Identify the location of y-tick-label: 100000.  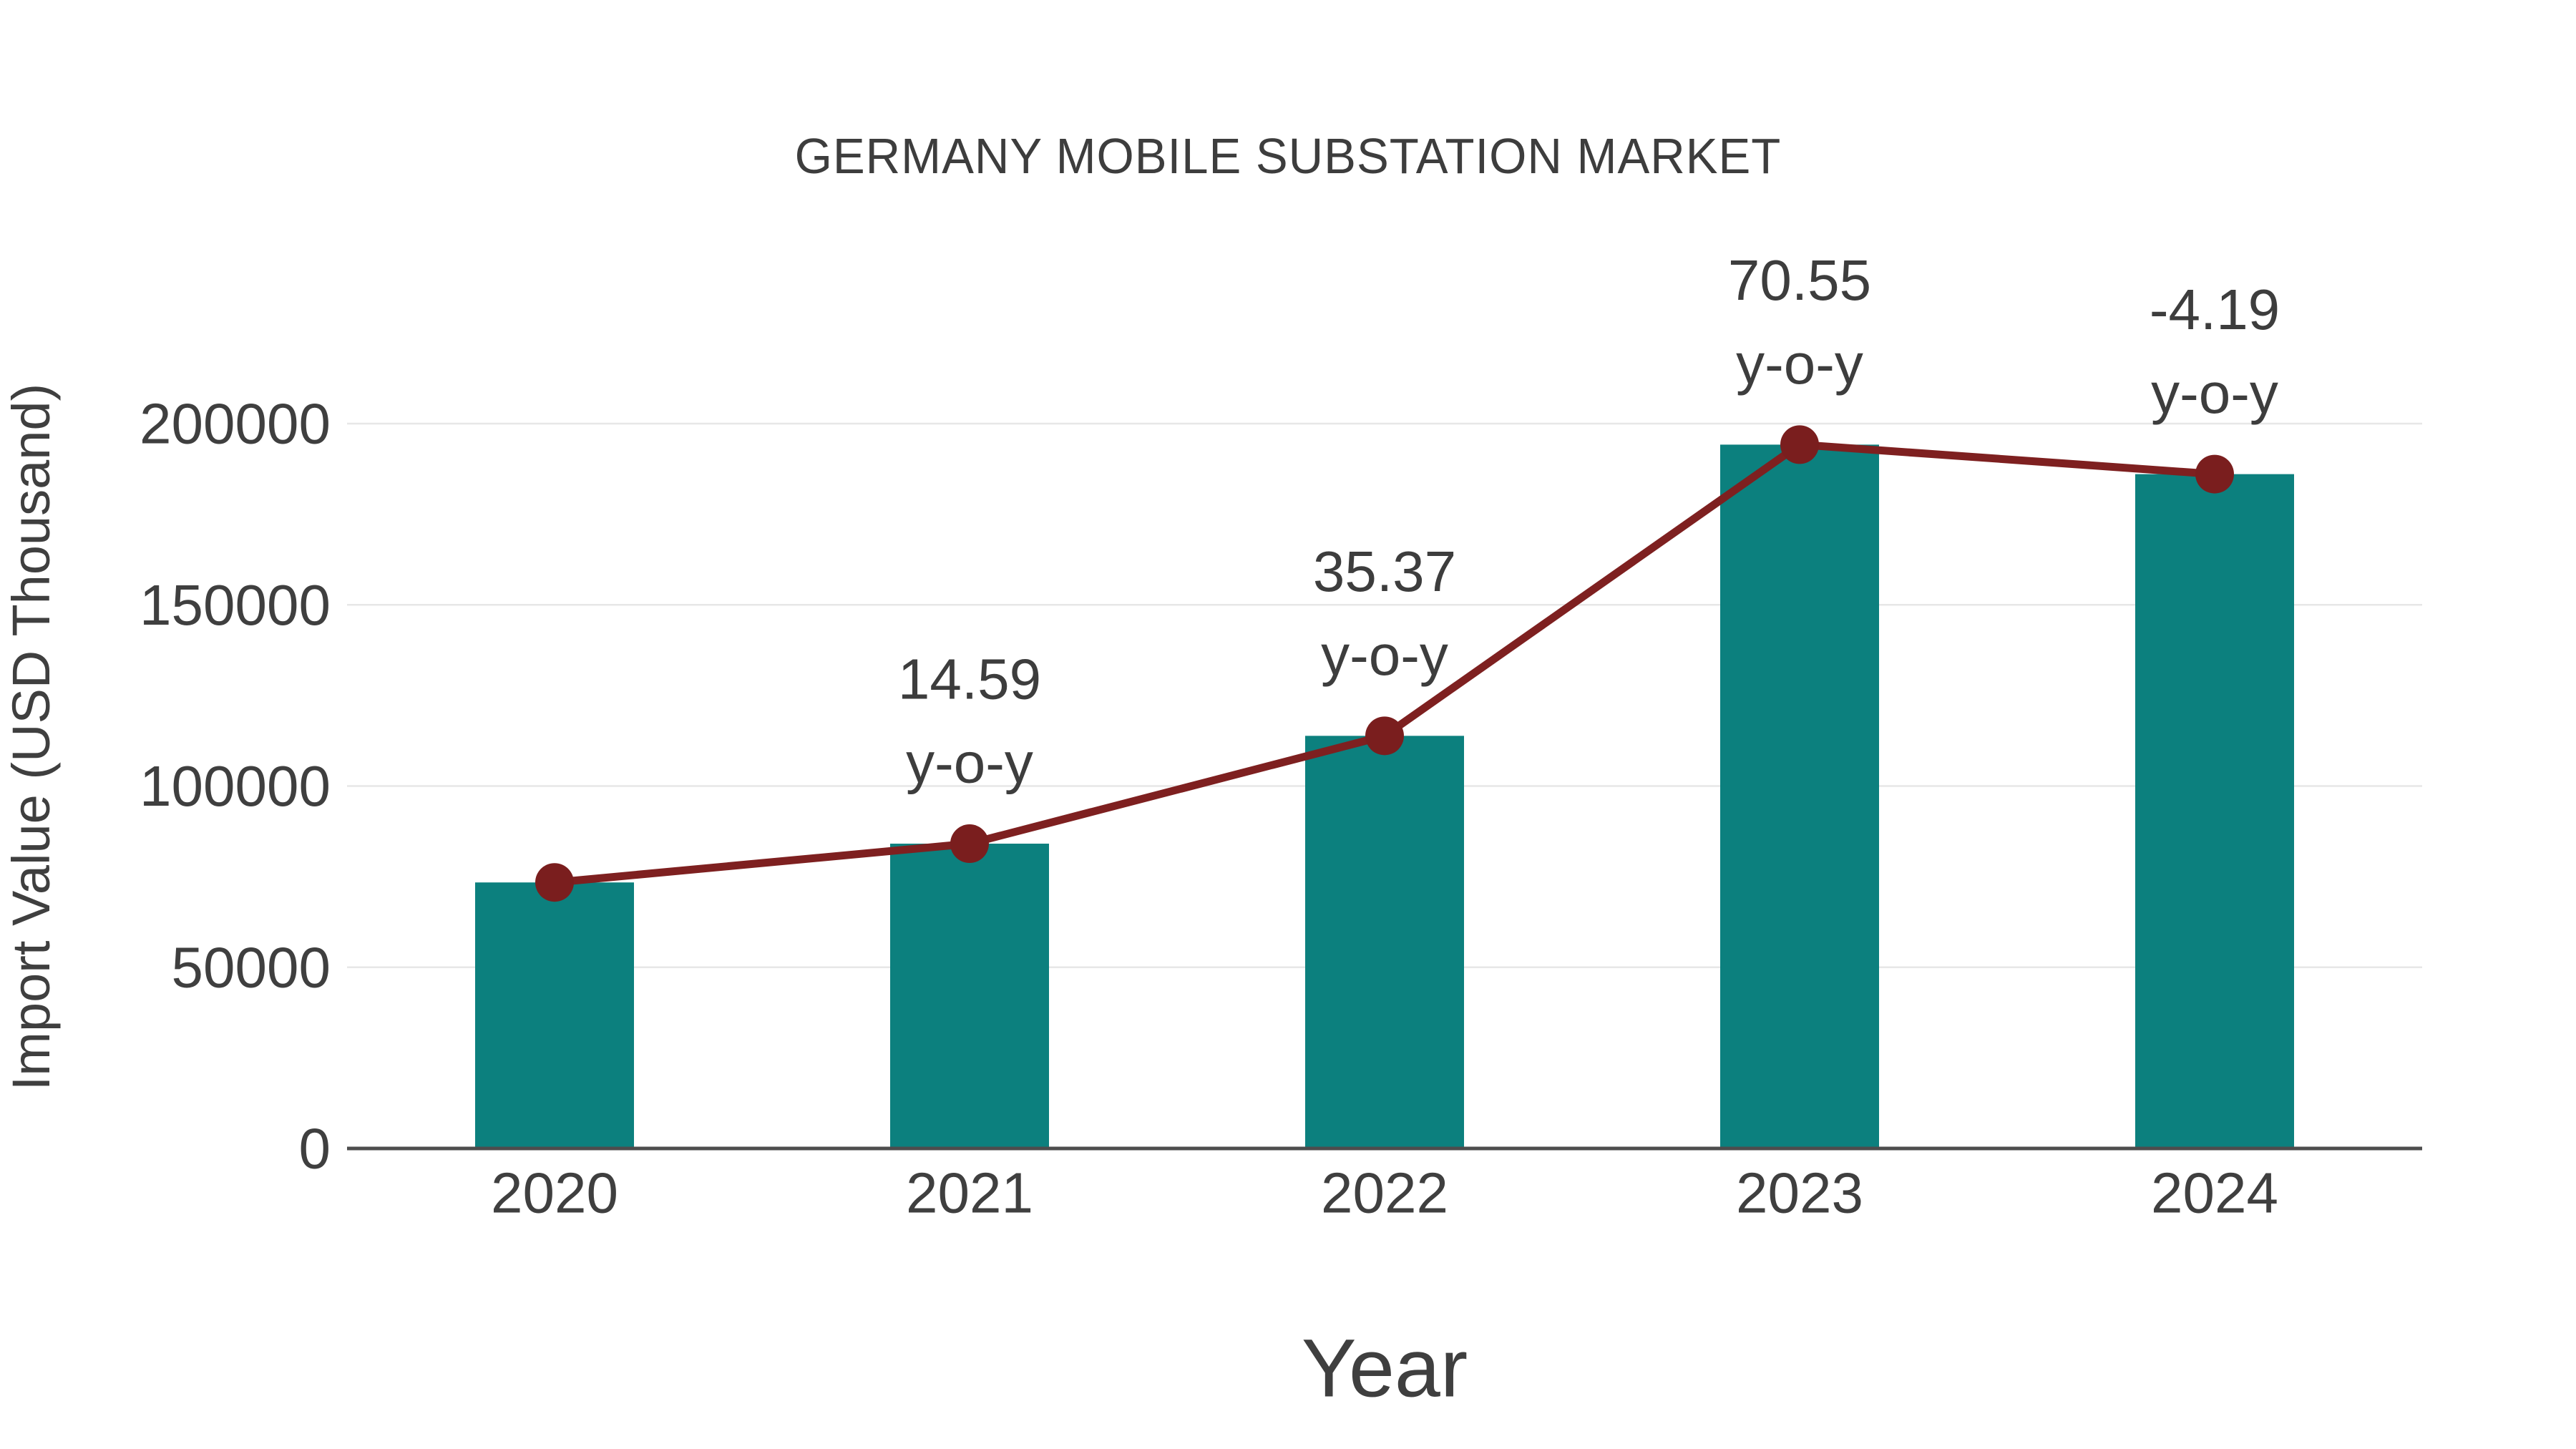
(235, 786).